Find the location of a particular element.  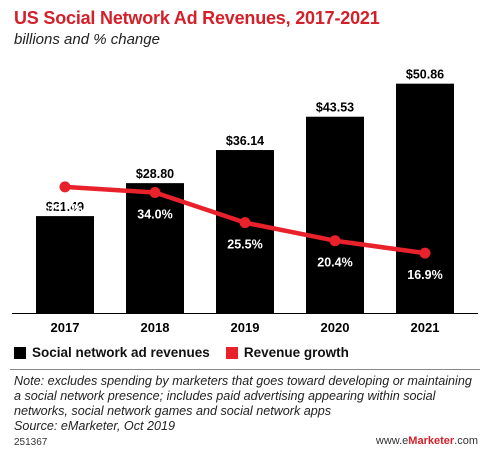

chart-id: 251367 is located at coordinates (31, 442).